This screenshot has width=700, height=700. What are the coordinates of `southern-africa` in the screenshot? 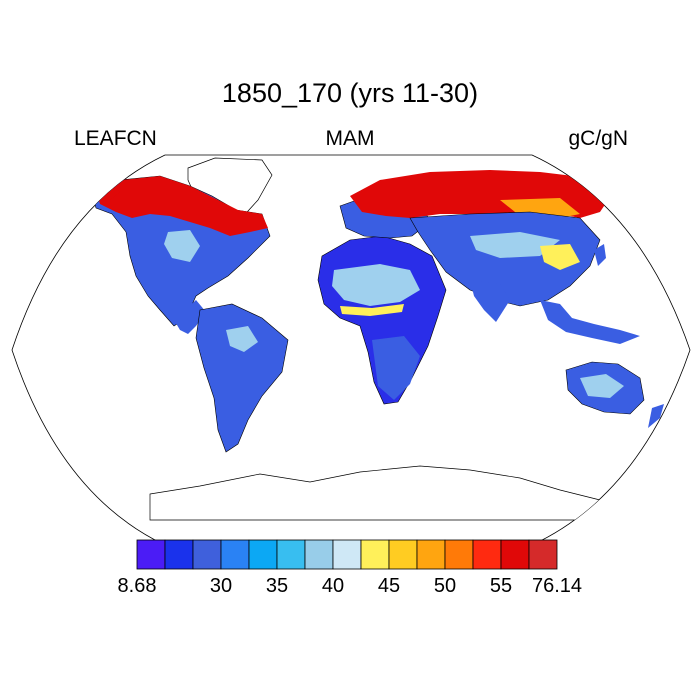 It's located at (396, 368).